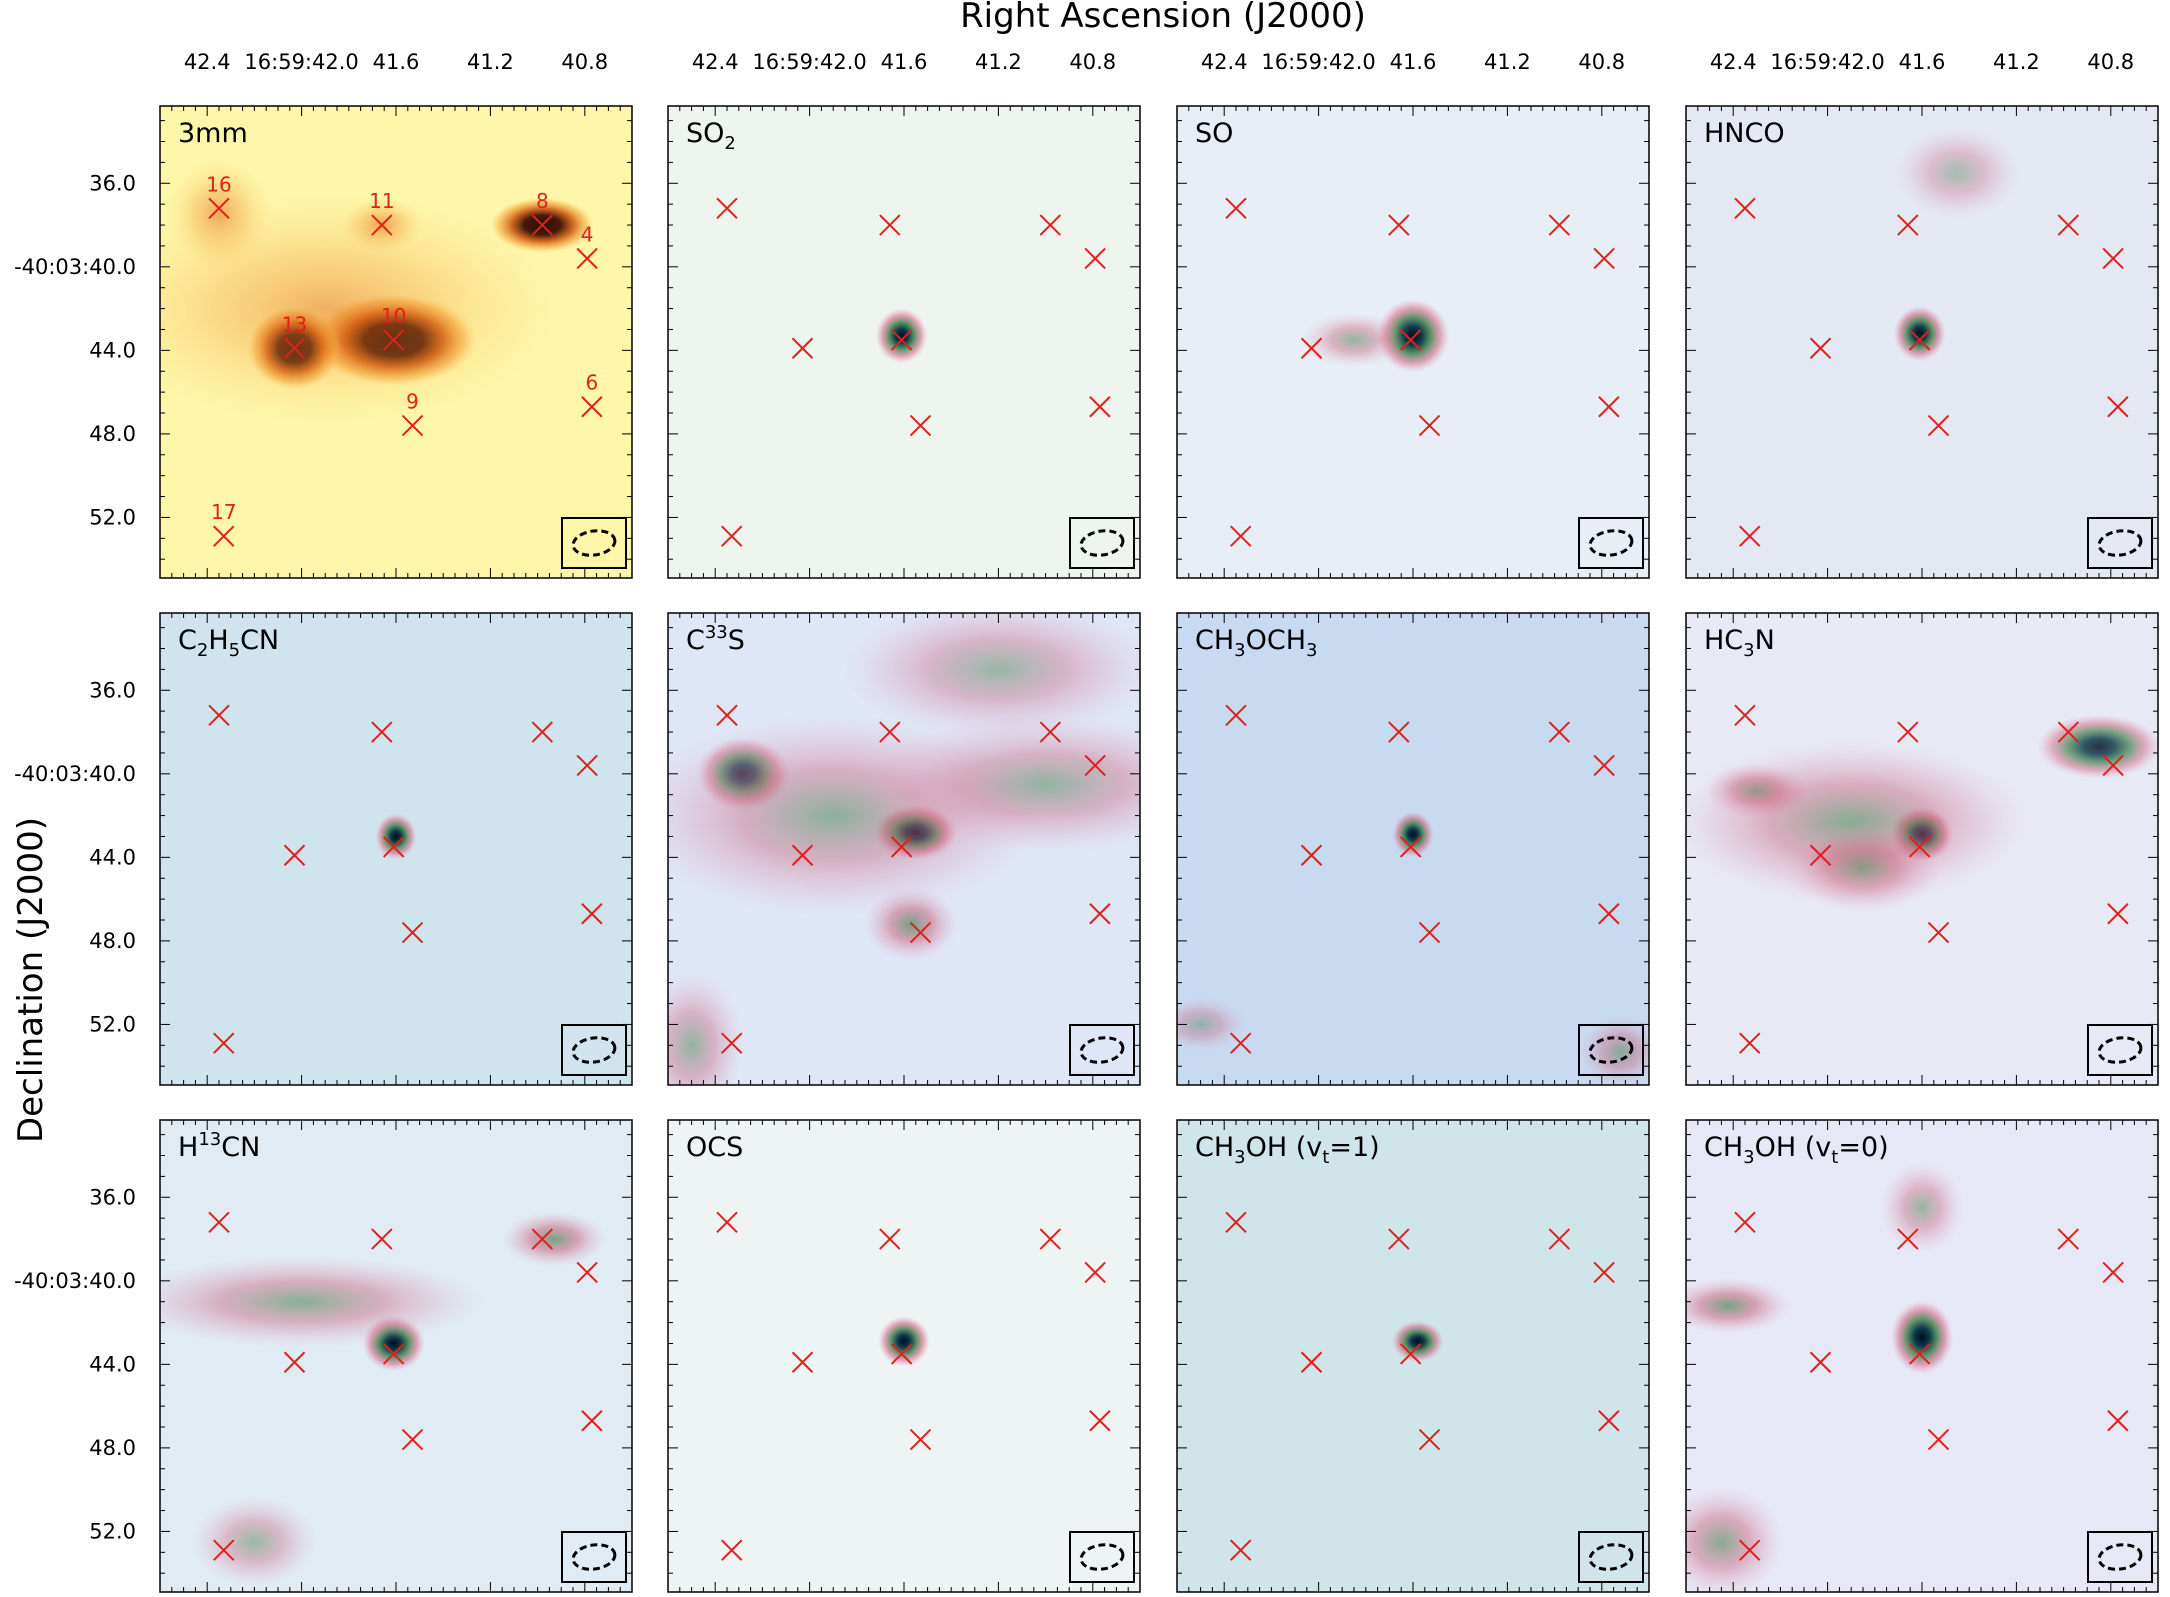  What do you see at coordinates (112, 857) in the screenshot?
I see `y-tick-label: 44.0` at bounding box center [112, 857].